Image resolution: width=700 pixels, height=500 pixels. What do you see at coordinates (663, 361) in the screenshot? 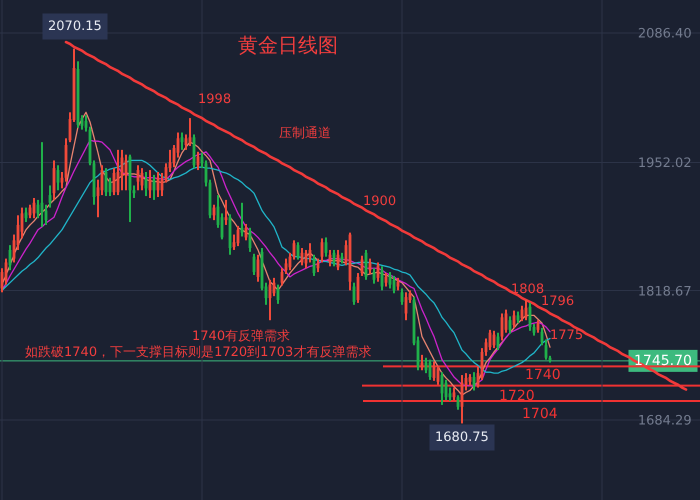
I see `ref-line-label: 1745.70` at bounding box center [663, 361].